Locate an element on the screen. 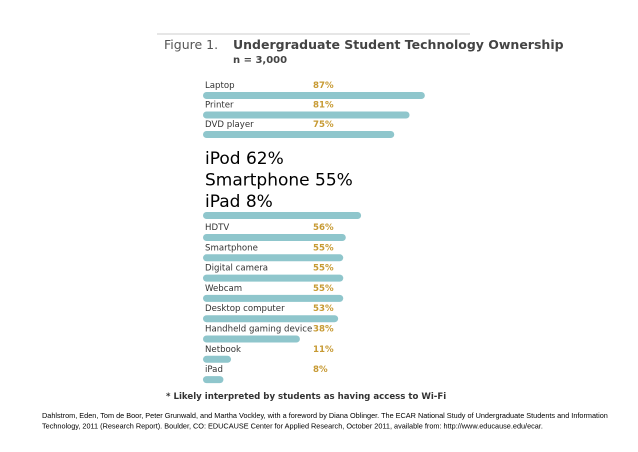 This screenshot has width=638, height=452. bar-ipad is located at coordinates (213, 380).